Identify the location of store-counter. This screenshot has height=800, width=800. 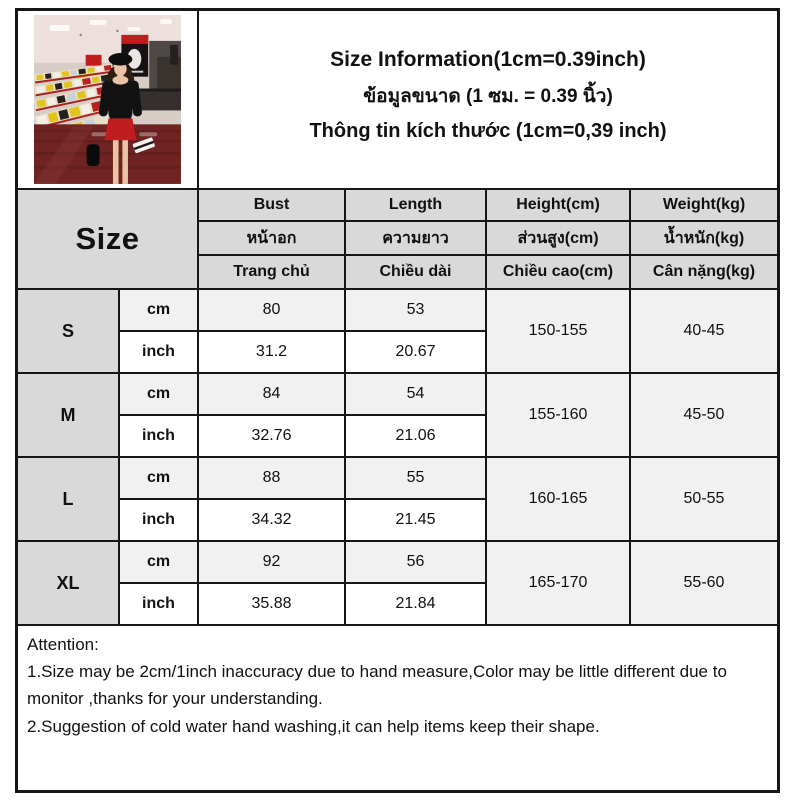
(159, 99).